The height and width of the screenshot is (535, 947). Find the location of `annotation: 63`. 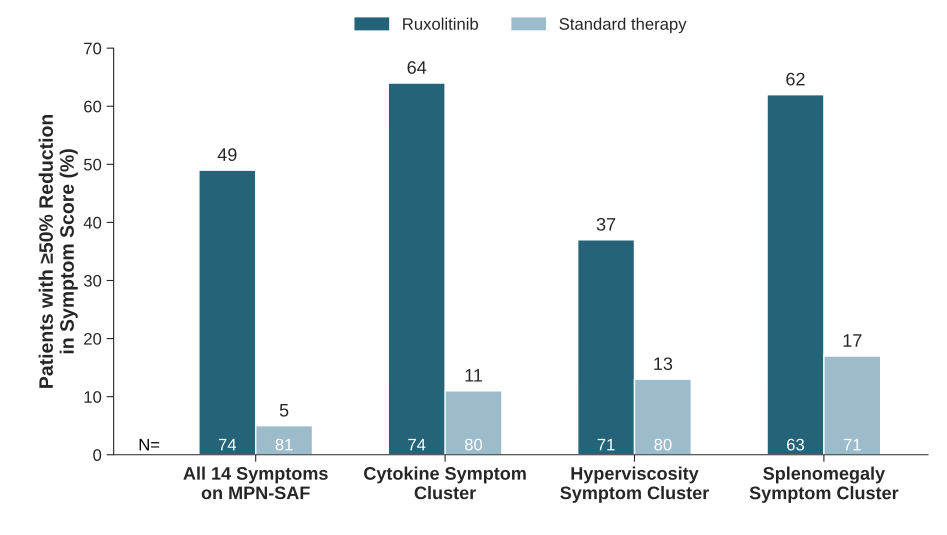

annotation: 63 is located at coordinates (795, 444).